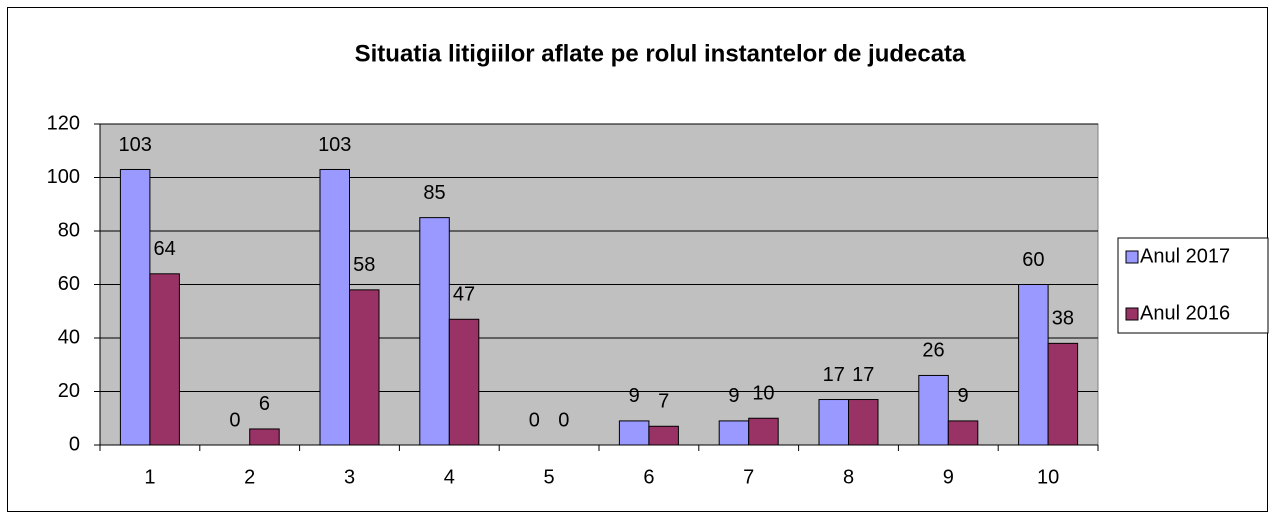 The width and height of the screenshot is (1276, 519). Describe the element at coordinates (464, 295) in the screenshot. I see `data-label: 47` at that location.